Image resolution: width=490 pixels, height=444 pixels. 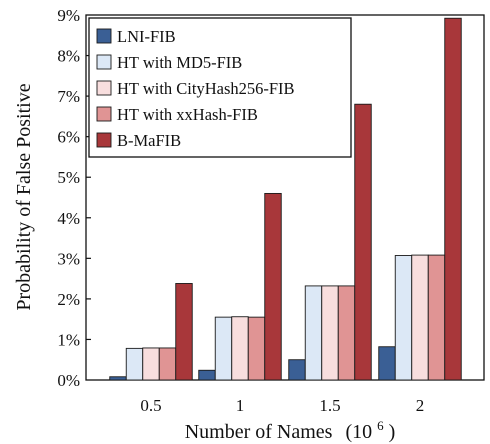 I want to click on y-tick-label: 3%, so click(x=68, y=258).